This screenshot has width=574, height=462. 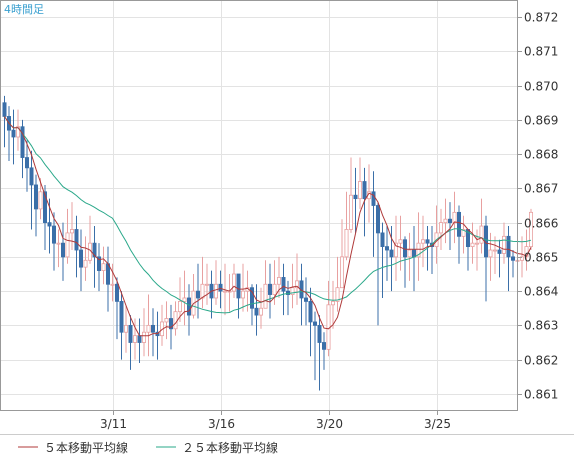 What do you see at coordinates (24, 9) in the screenshot?
I see `chart-title: 4時間足` at bounding box center [24, 9].